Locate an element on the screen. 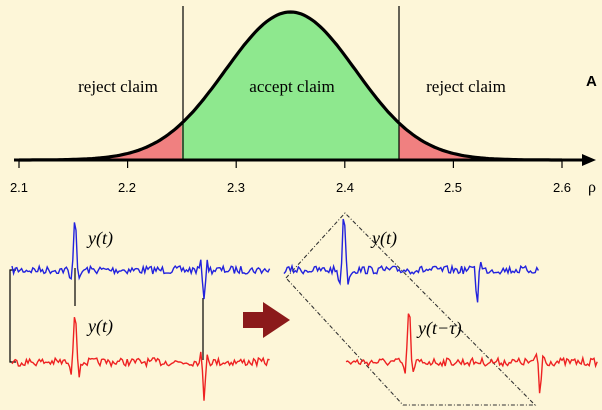 This screenshot has width=602, height=410. tick-label: 2.4 is located at coordinates (345, 187).